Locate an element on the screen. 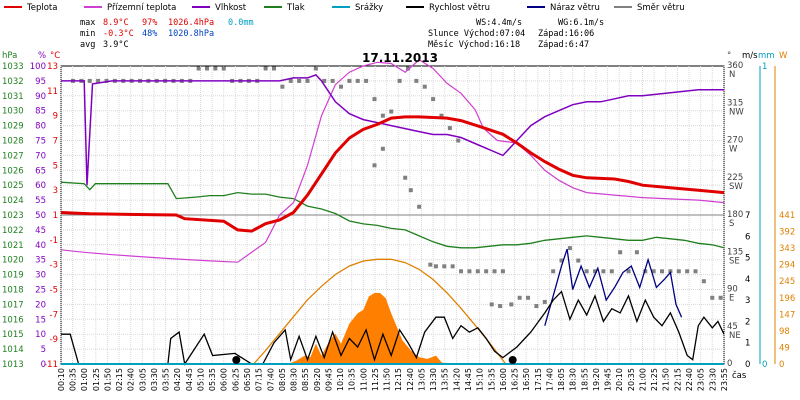 The image size is (800, 400). wind-tick-label: 5 is located at coordinates (747, 259).